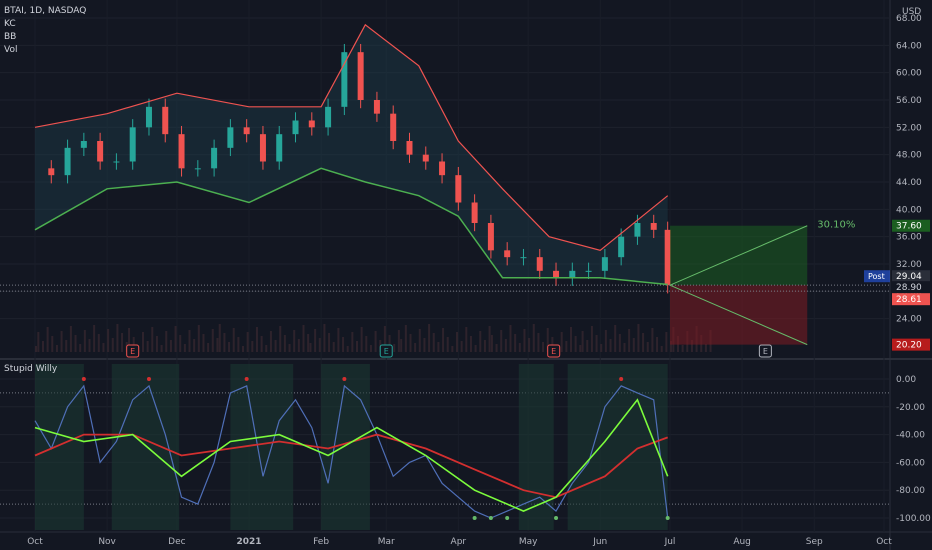 This screenshot has height=550, width=932. I want to click on indicator-bb: BB, so click(10, 37).